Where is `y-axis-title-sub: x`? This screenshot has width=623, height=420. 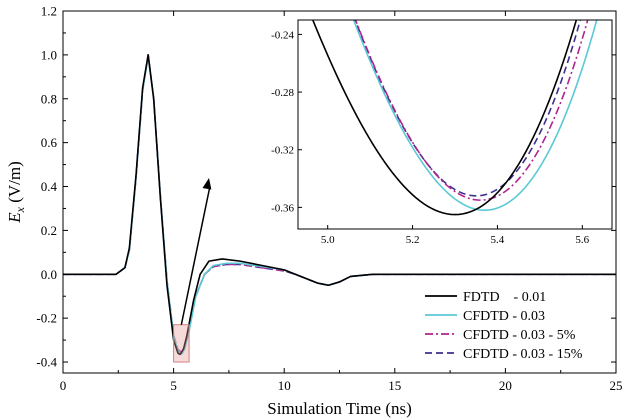 y-axis-title-sub: x is located at coordinates (20, 209).